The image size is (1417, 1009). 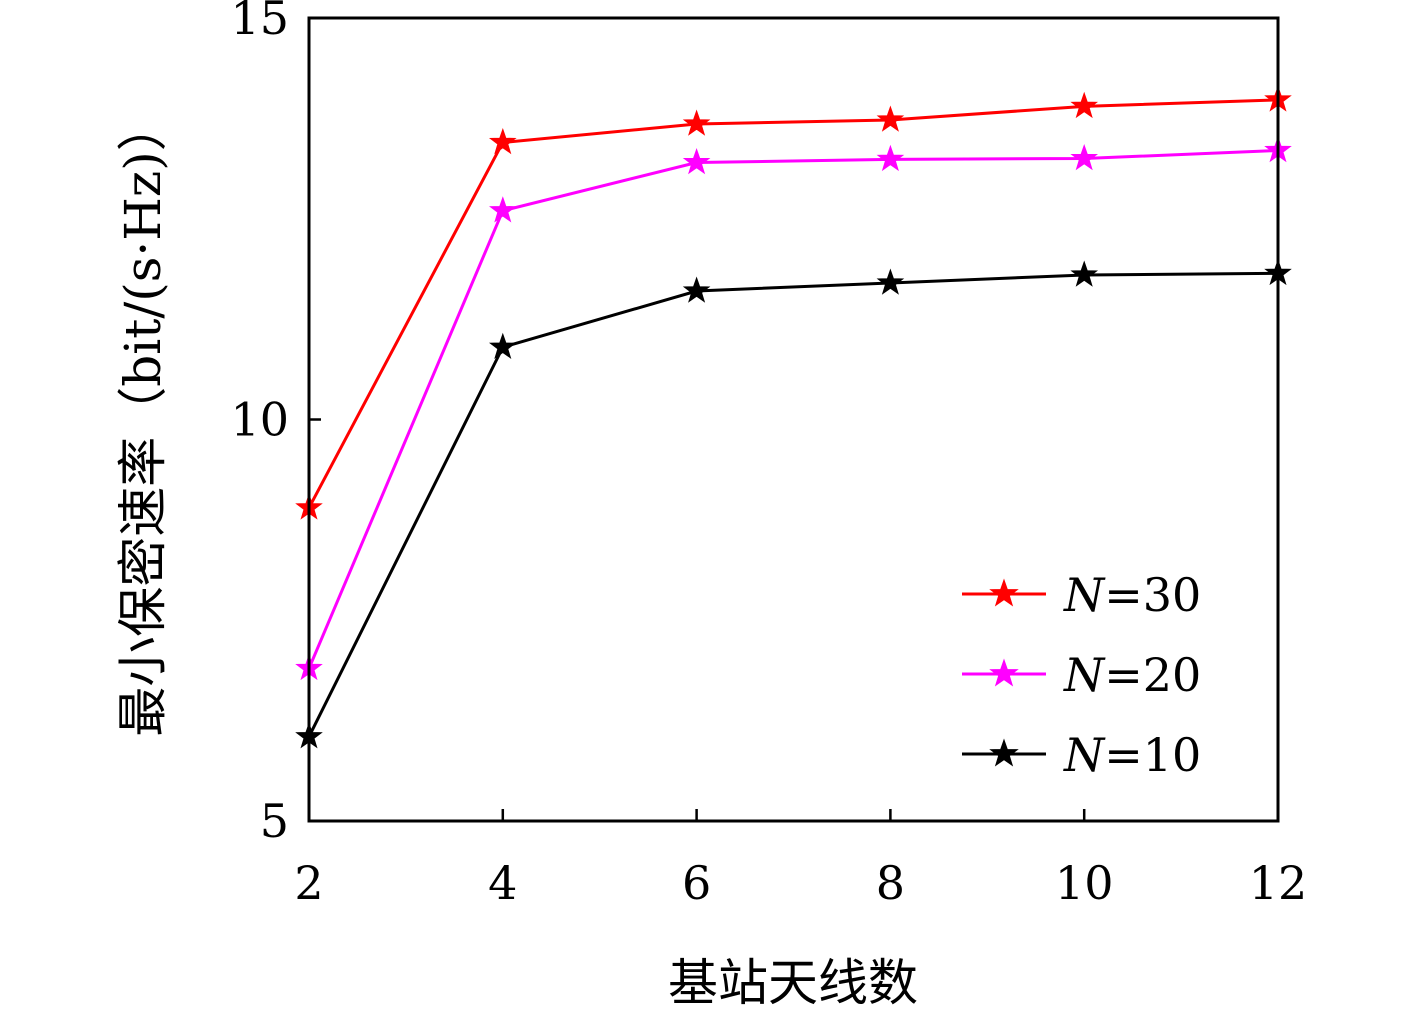 I want to click on x-axis-title: 基站天线数, so click(x=793, y=981).